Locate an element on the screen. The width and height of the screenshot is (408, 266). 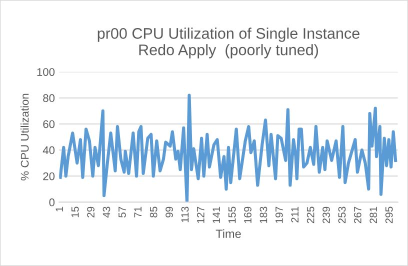
x-tick-label: 239 is located at coordinates (326, 215).